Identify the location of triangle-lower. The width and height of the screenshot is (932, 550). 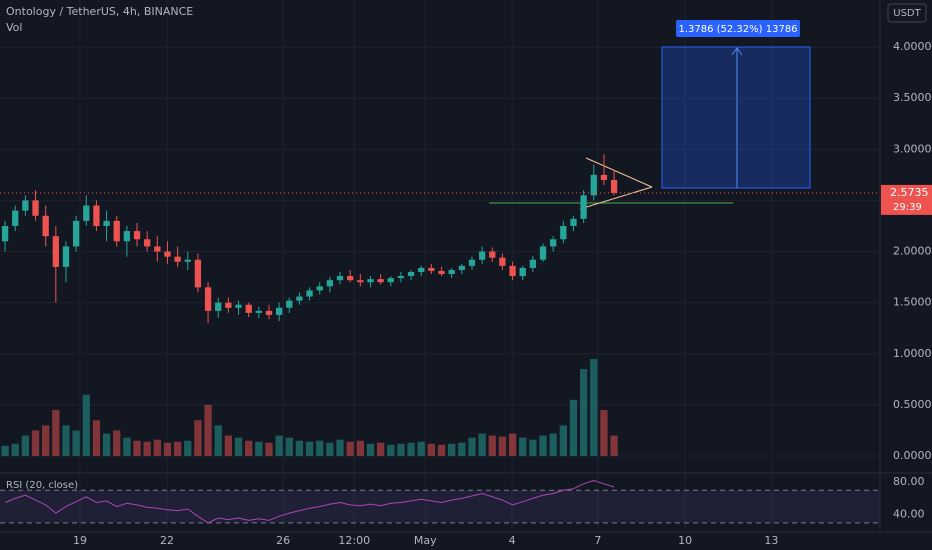
(616, 198).